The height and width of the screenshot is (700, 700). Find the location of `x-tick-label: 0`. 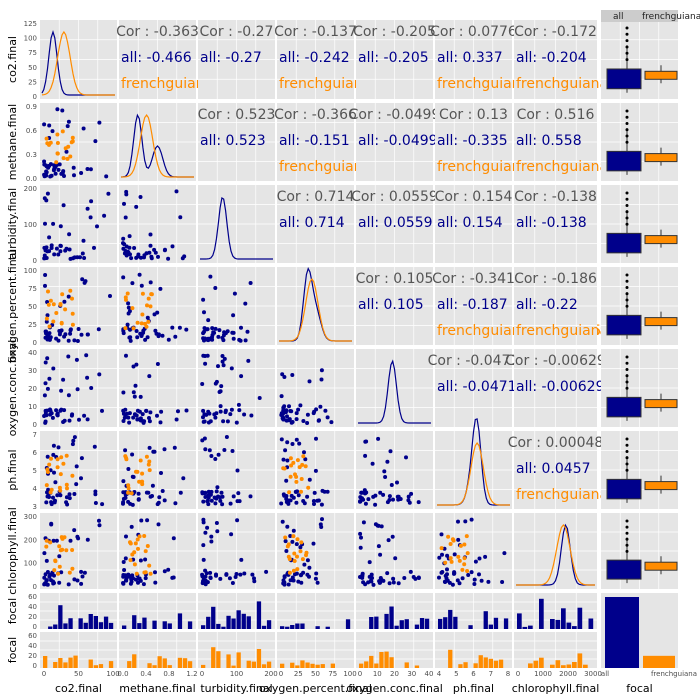

x-tick-label: 0 is located at coordinates (202, 674).